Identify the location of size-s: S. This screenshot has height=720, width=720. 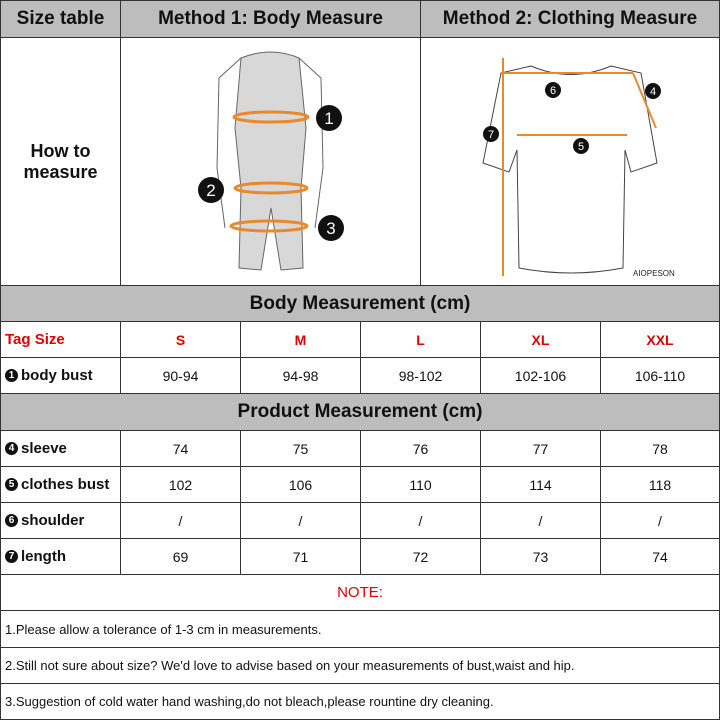
(180, 339).